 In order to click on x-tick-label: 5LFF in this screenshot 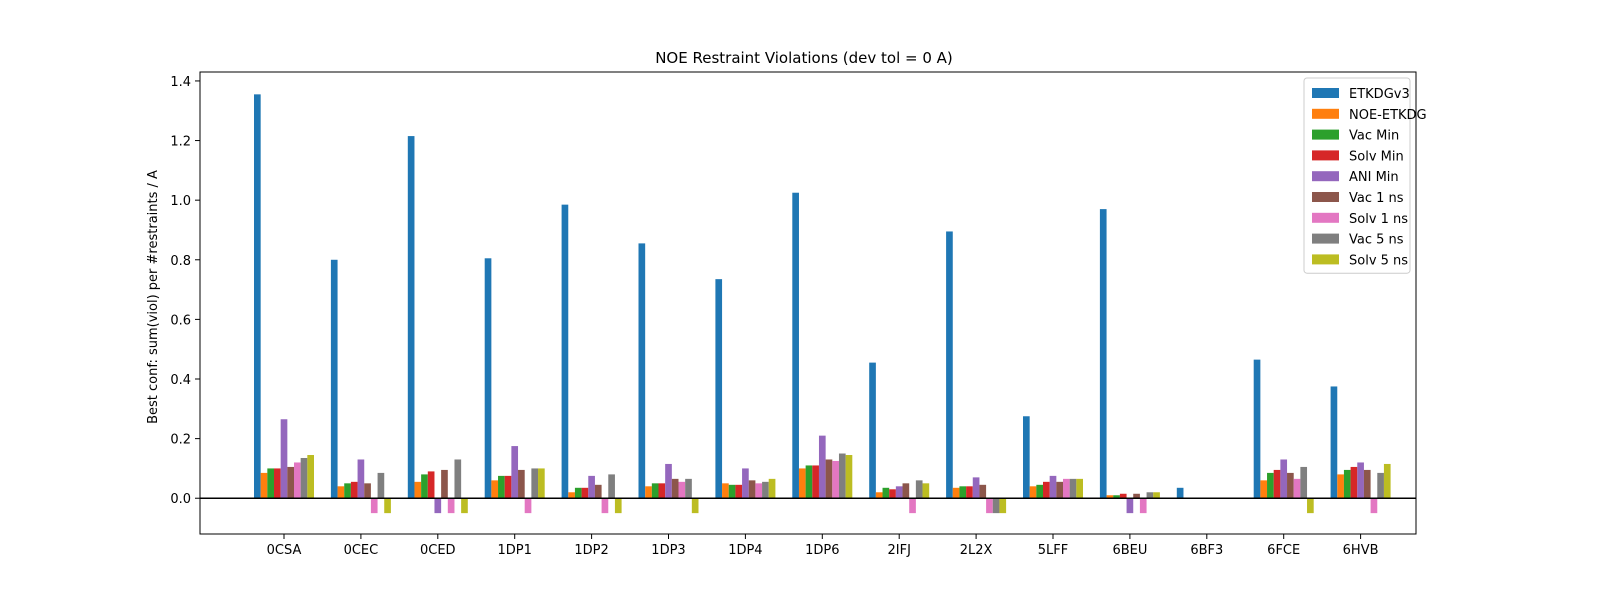, I will do `click(1053, 550)`.